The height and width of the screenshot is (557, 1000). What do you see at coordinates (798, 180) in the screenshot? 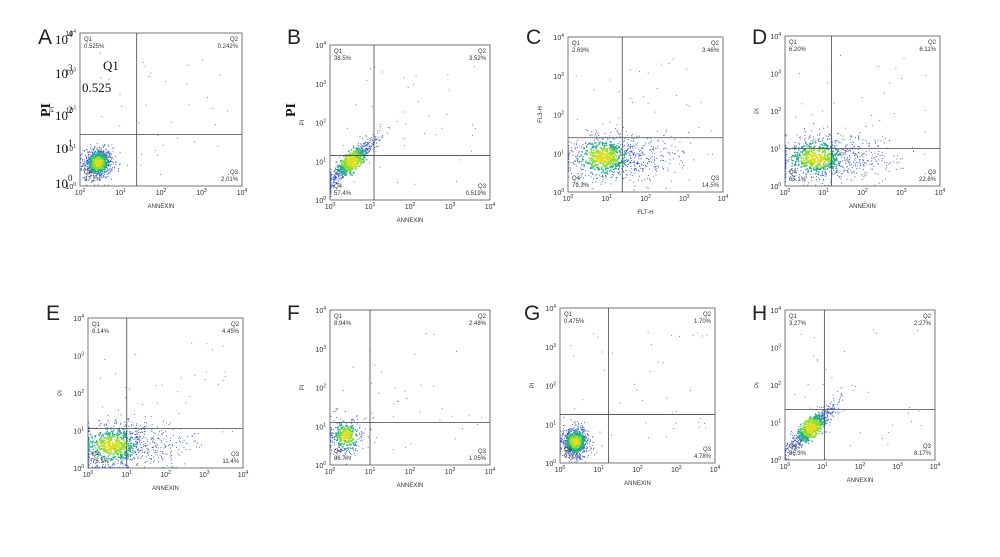
I see `quadrant-value-q4: 65.1%` at bounding box center [798, 180].